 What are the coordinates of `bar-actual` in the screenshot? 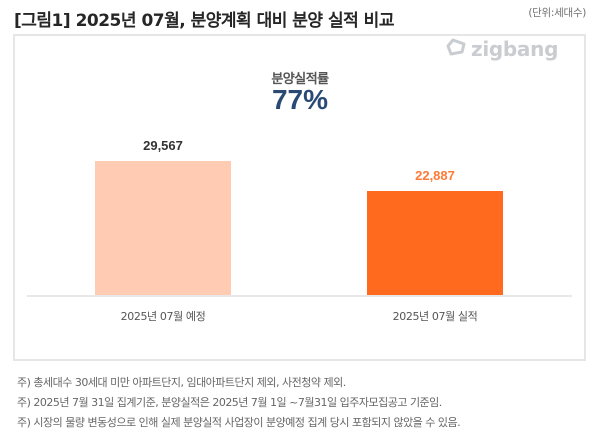 It's located at (435, 243).